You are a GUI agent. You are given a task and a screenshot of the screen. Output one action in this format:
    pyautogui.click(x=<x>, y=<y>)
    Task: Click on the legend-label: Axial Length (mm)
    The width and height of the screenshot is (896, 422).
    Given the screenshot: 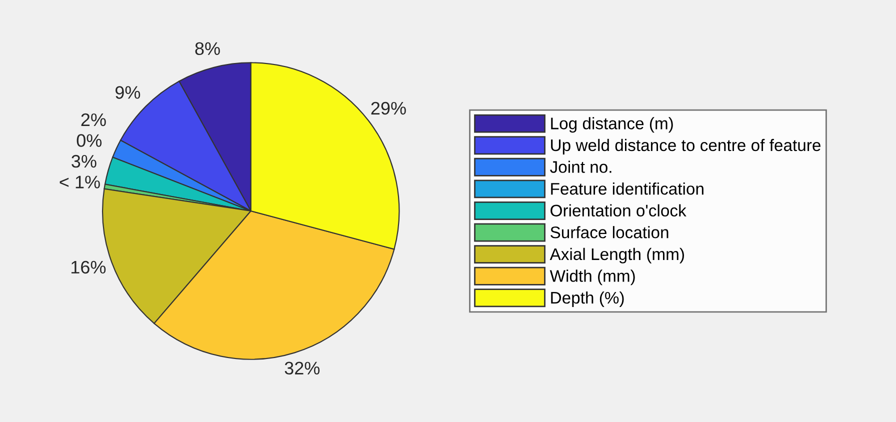 What is the action you would take?
    pyautogui.click(x=617, y=256)
    